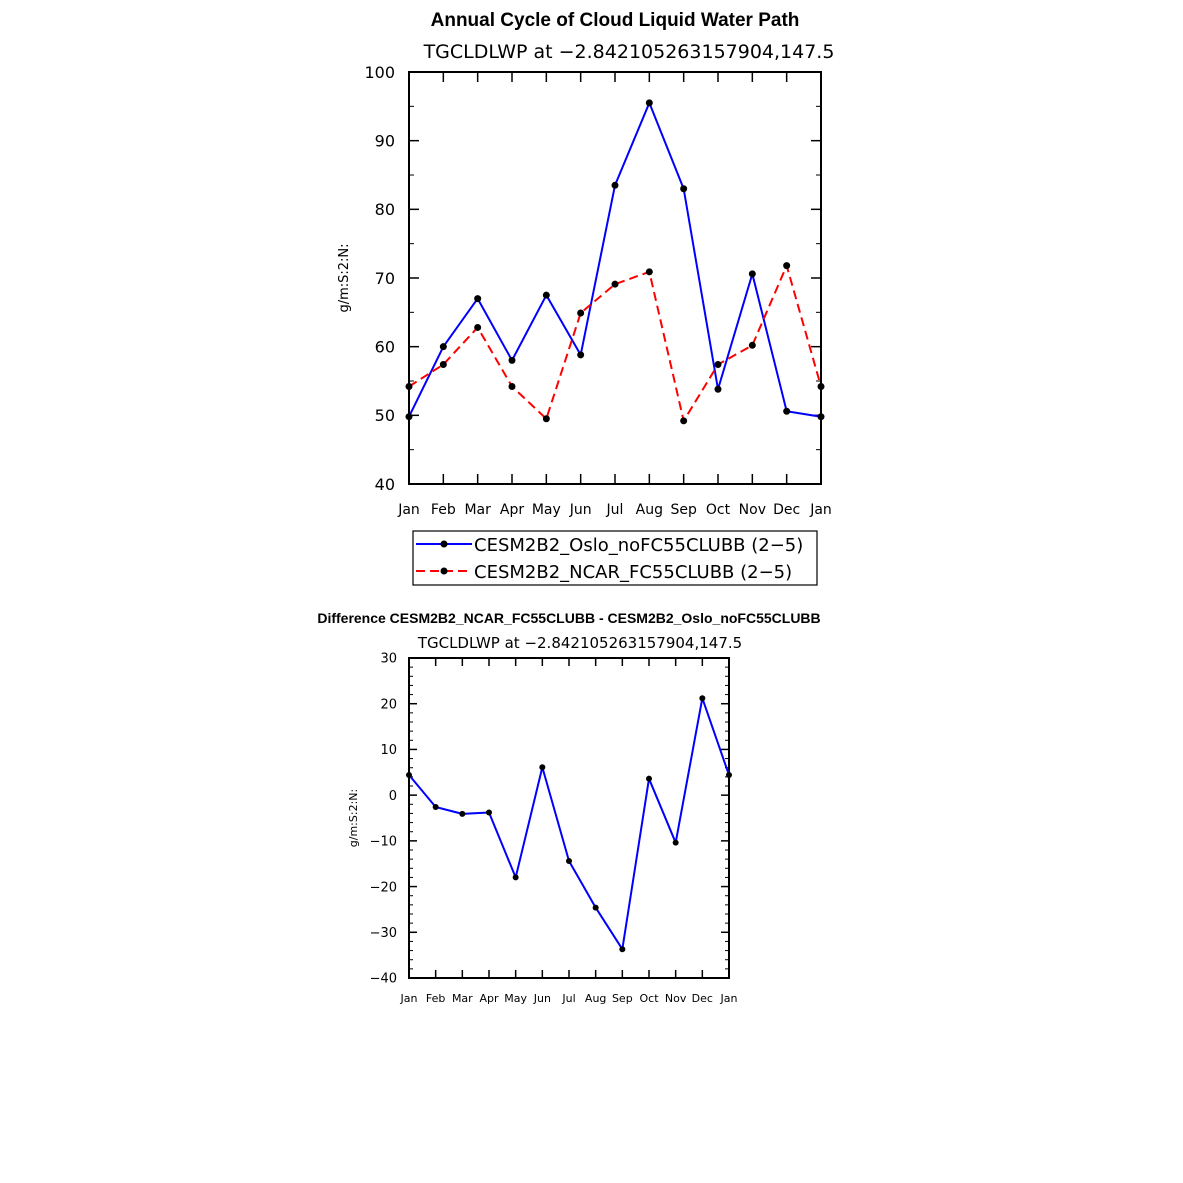 Image resolution: width=1183 pixels, height=1183 pixels. I want to click on diff-chart-subtitle: TGCLDLWP at −2.842105263157904,147.5, so click(579, 643).